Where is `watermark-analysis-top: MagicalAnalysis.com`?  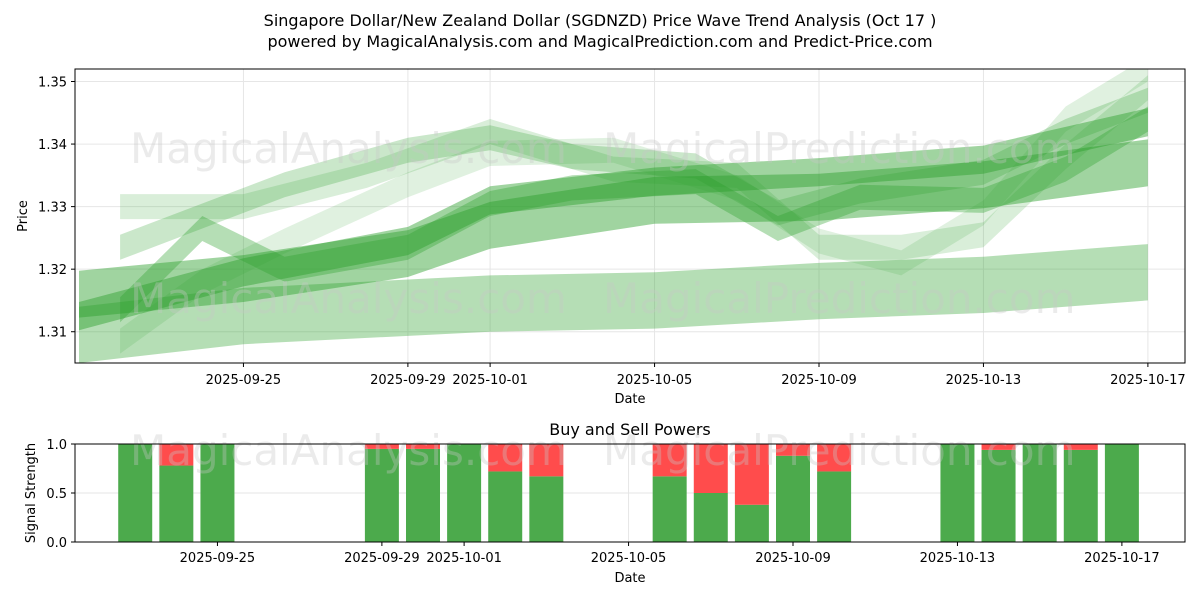 watermark-analysis-top: MagicalAnalysis.com is located at coordinates (348, 148).